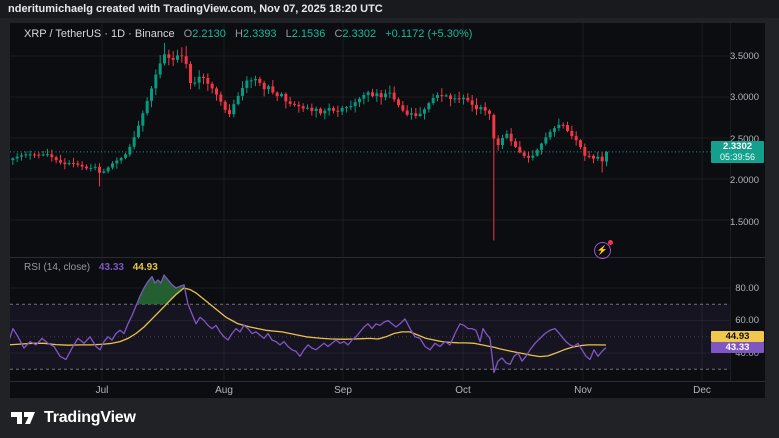  I want to click on open-value: 2.2130, so click(209, 34).